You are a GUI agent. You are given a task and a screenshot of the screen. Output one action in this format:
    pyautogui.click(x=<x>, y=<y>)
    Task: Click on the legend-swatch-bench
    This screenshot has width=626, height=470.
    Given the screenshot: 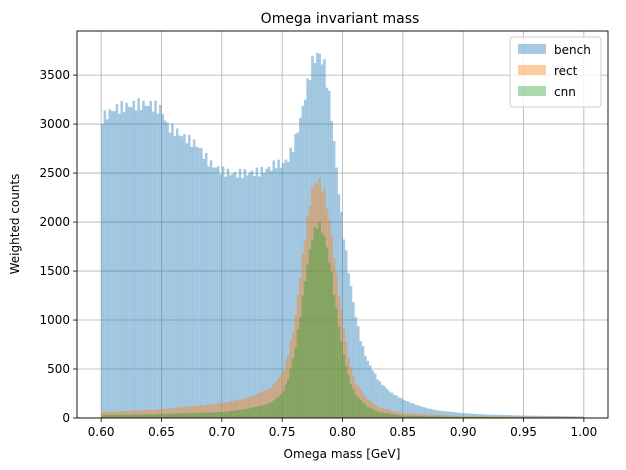 What is the action you would take?
    pyautogui.click(x=532, y=49)
    